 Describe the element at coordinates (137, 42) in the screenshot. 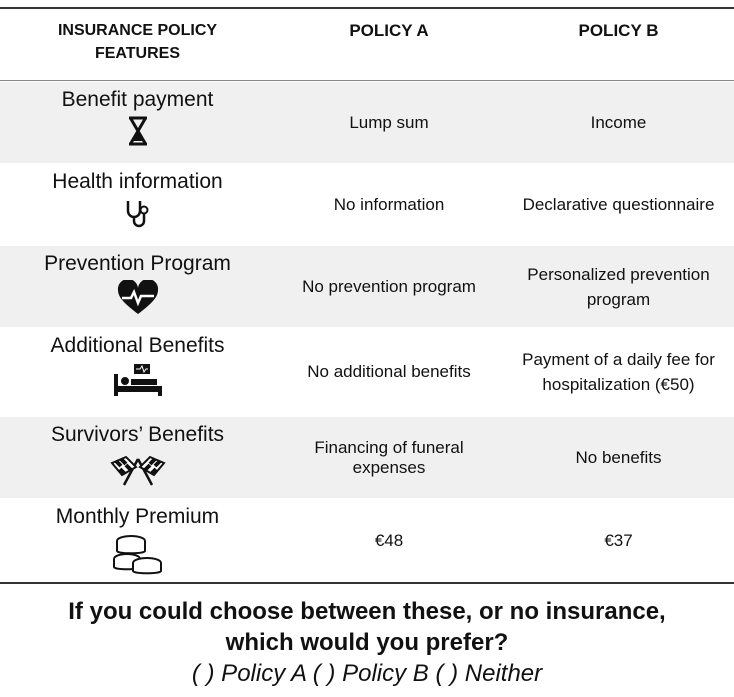

I see `header-cell: INSURANCE POLICY FEATURES` at that location.